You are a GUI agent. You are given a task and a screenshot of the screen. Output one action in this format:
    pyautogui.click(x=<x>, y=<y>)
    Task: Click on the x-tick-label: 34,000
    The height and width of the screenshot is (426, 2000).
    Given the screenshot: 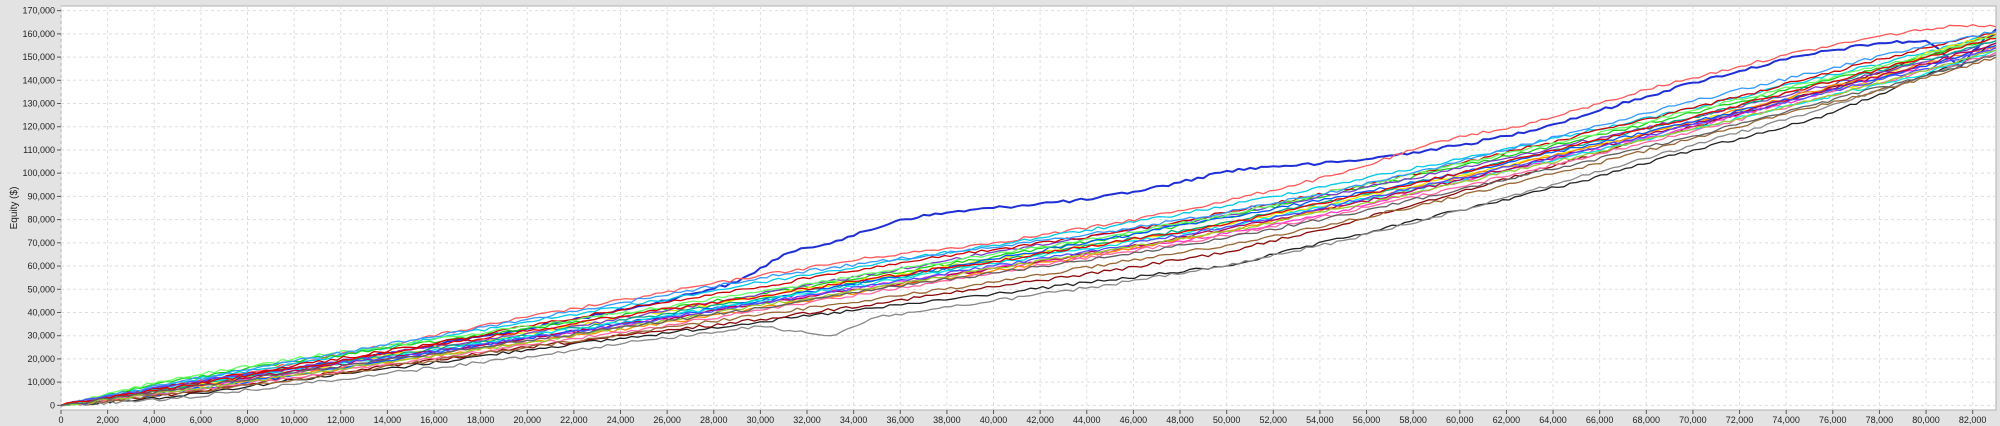 What is the action you would take?
    pyautogui.click(x=854, y=420)
    